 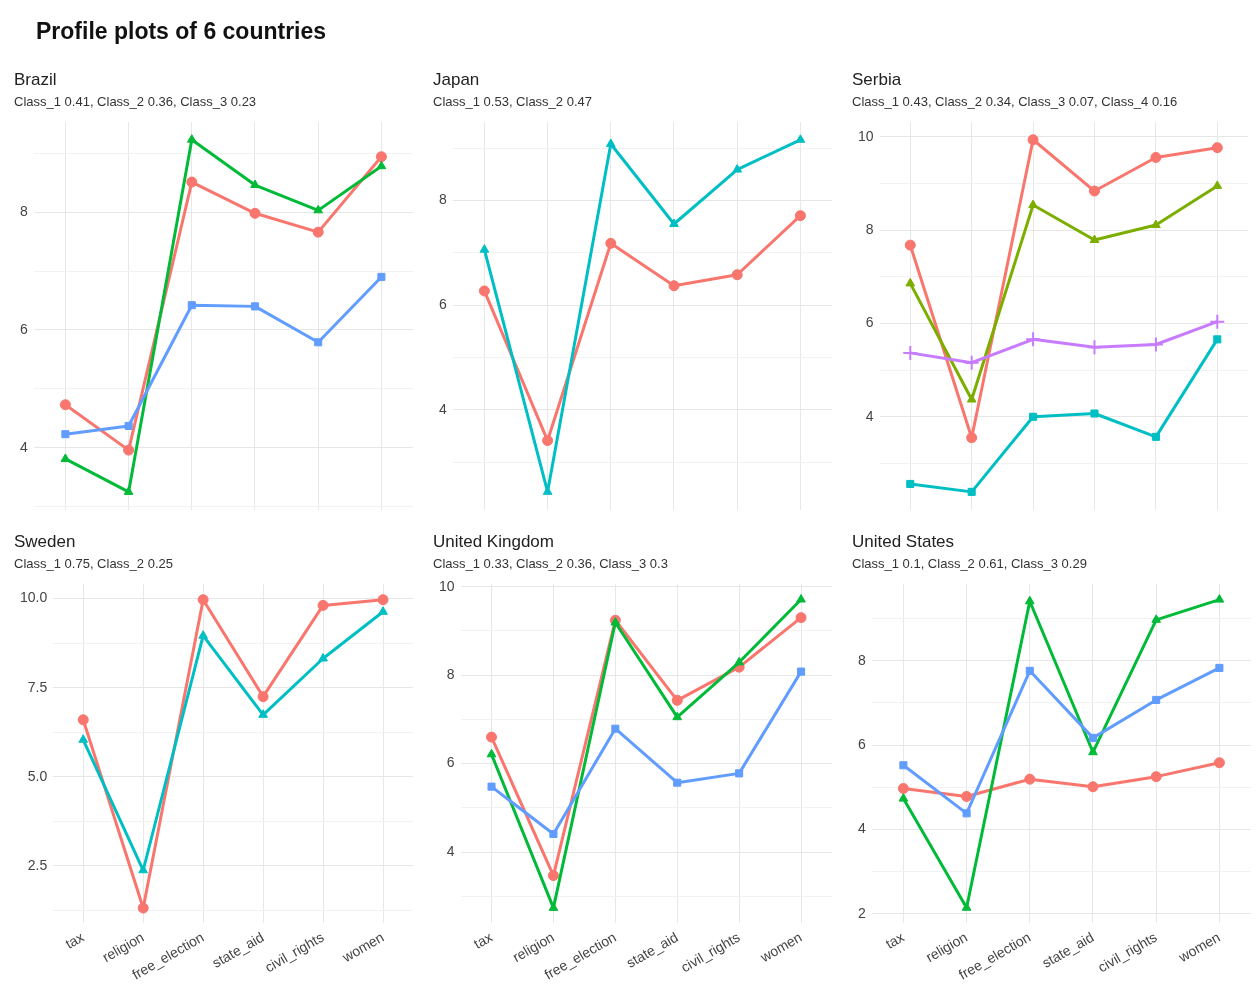 What do you see at coordinates (1015, 101) in the screenshot?
I see `chart-subtitle: Class_1 0.43, Class_2 0.34, Class_3 0.07, Class_4 0.16` at bounding box center [1015, 101].